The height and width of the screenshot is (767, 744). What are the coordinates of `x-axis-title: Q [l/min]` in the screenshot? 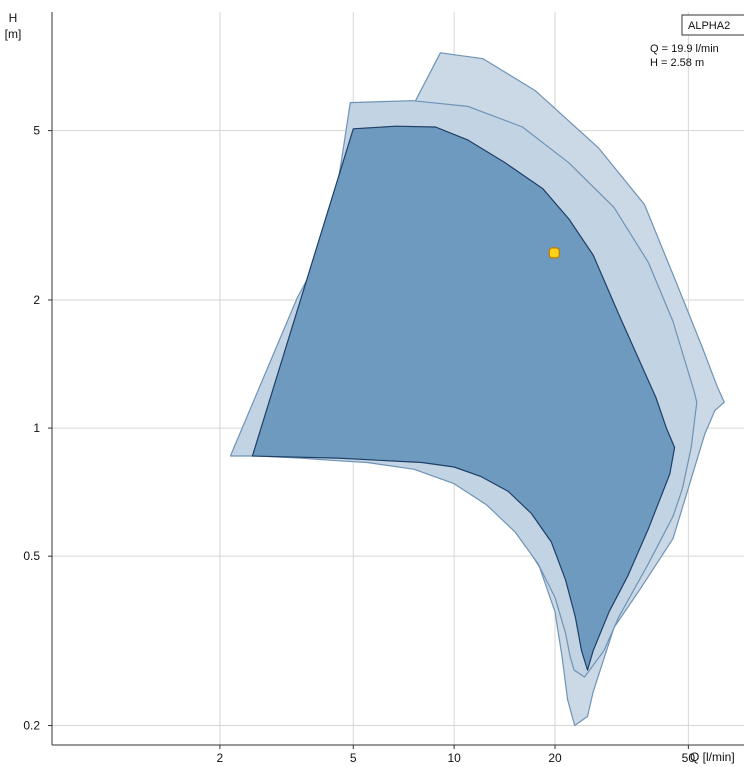 It's located at (712, 757).